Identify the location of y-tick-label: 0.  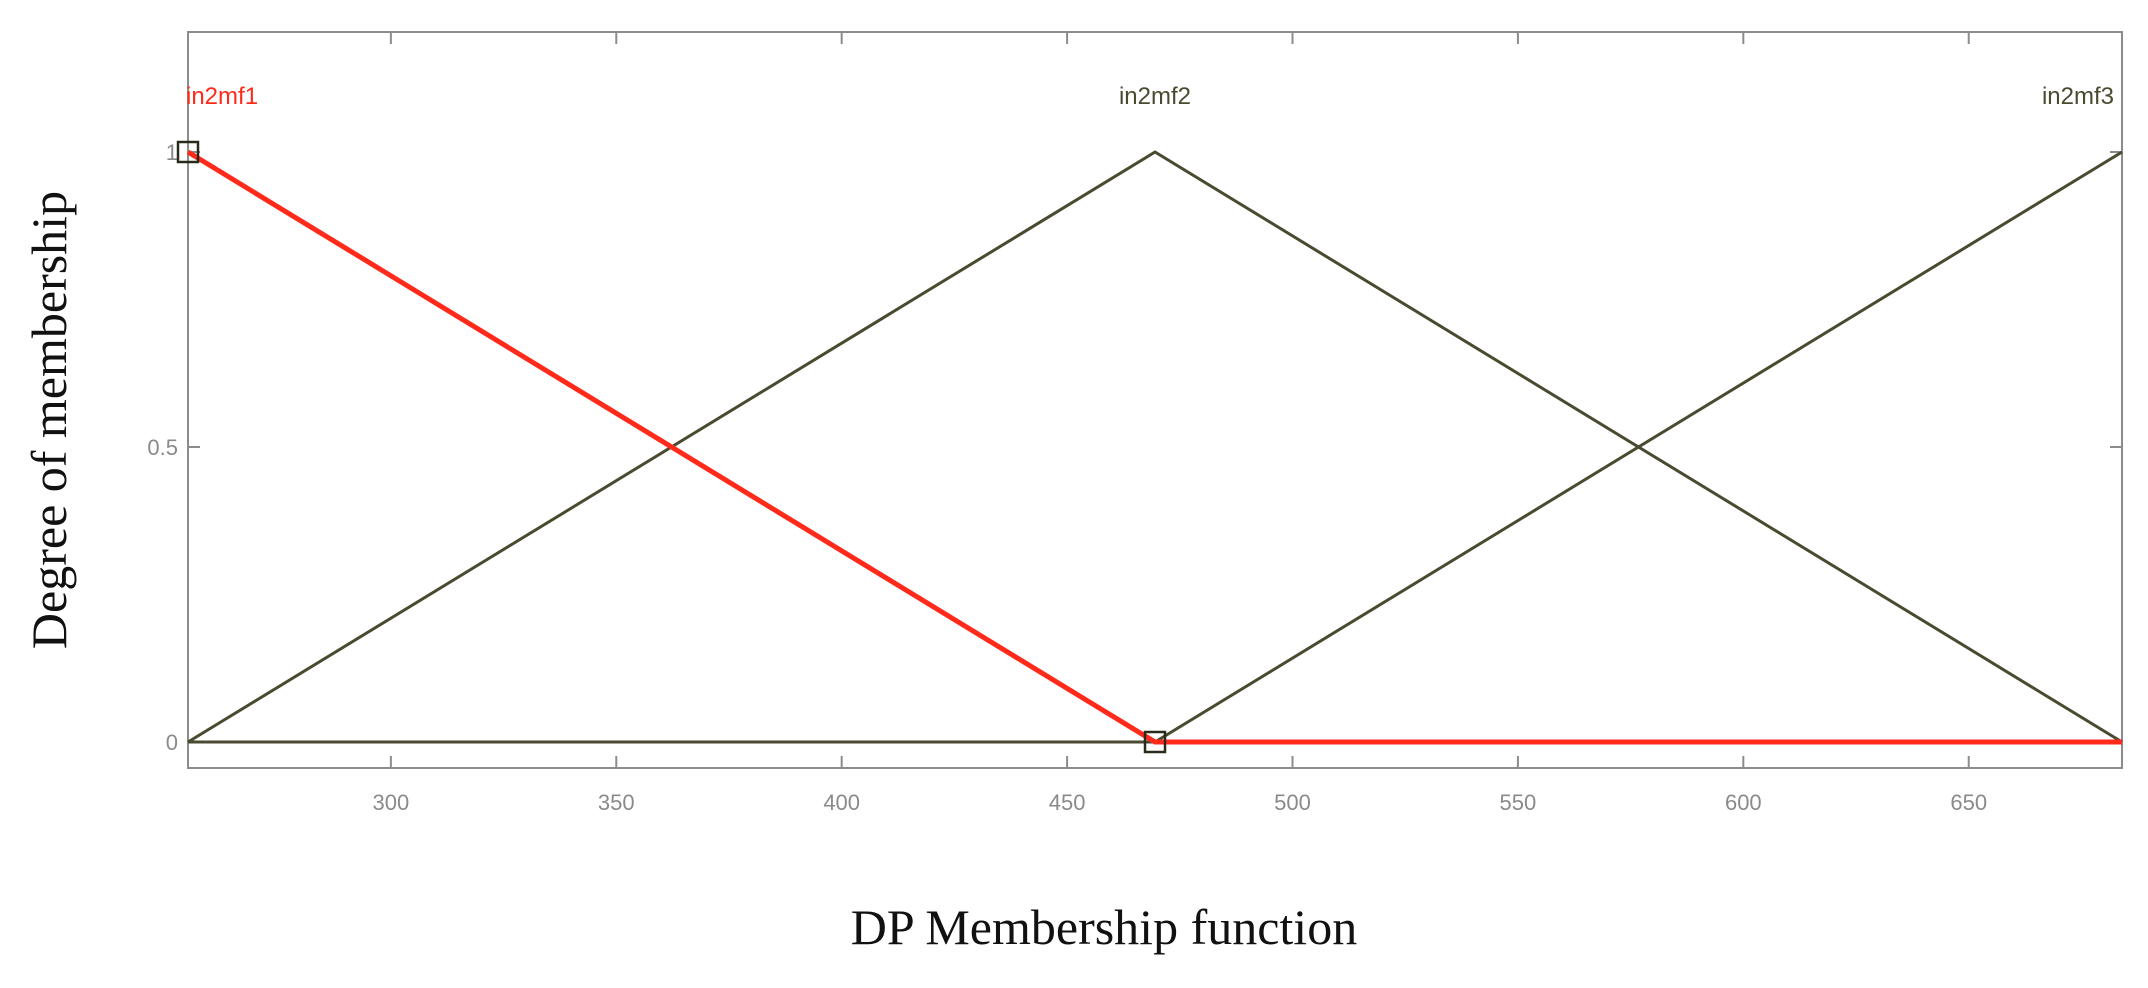
(172, 742).